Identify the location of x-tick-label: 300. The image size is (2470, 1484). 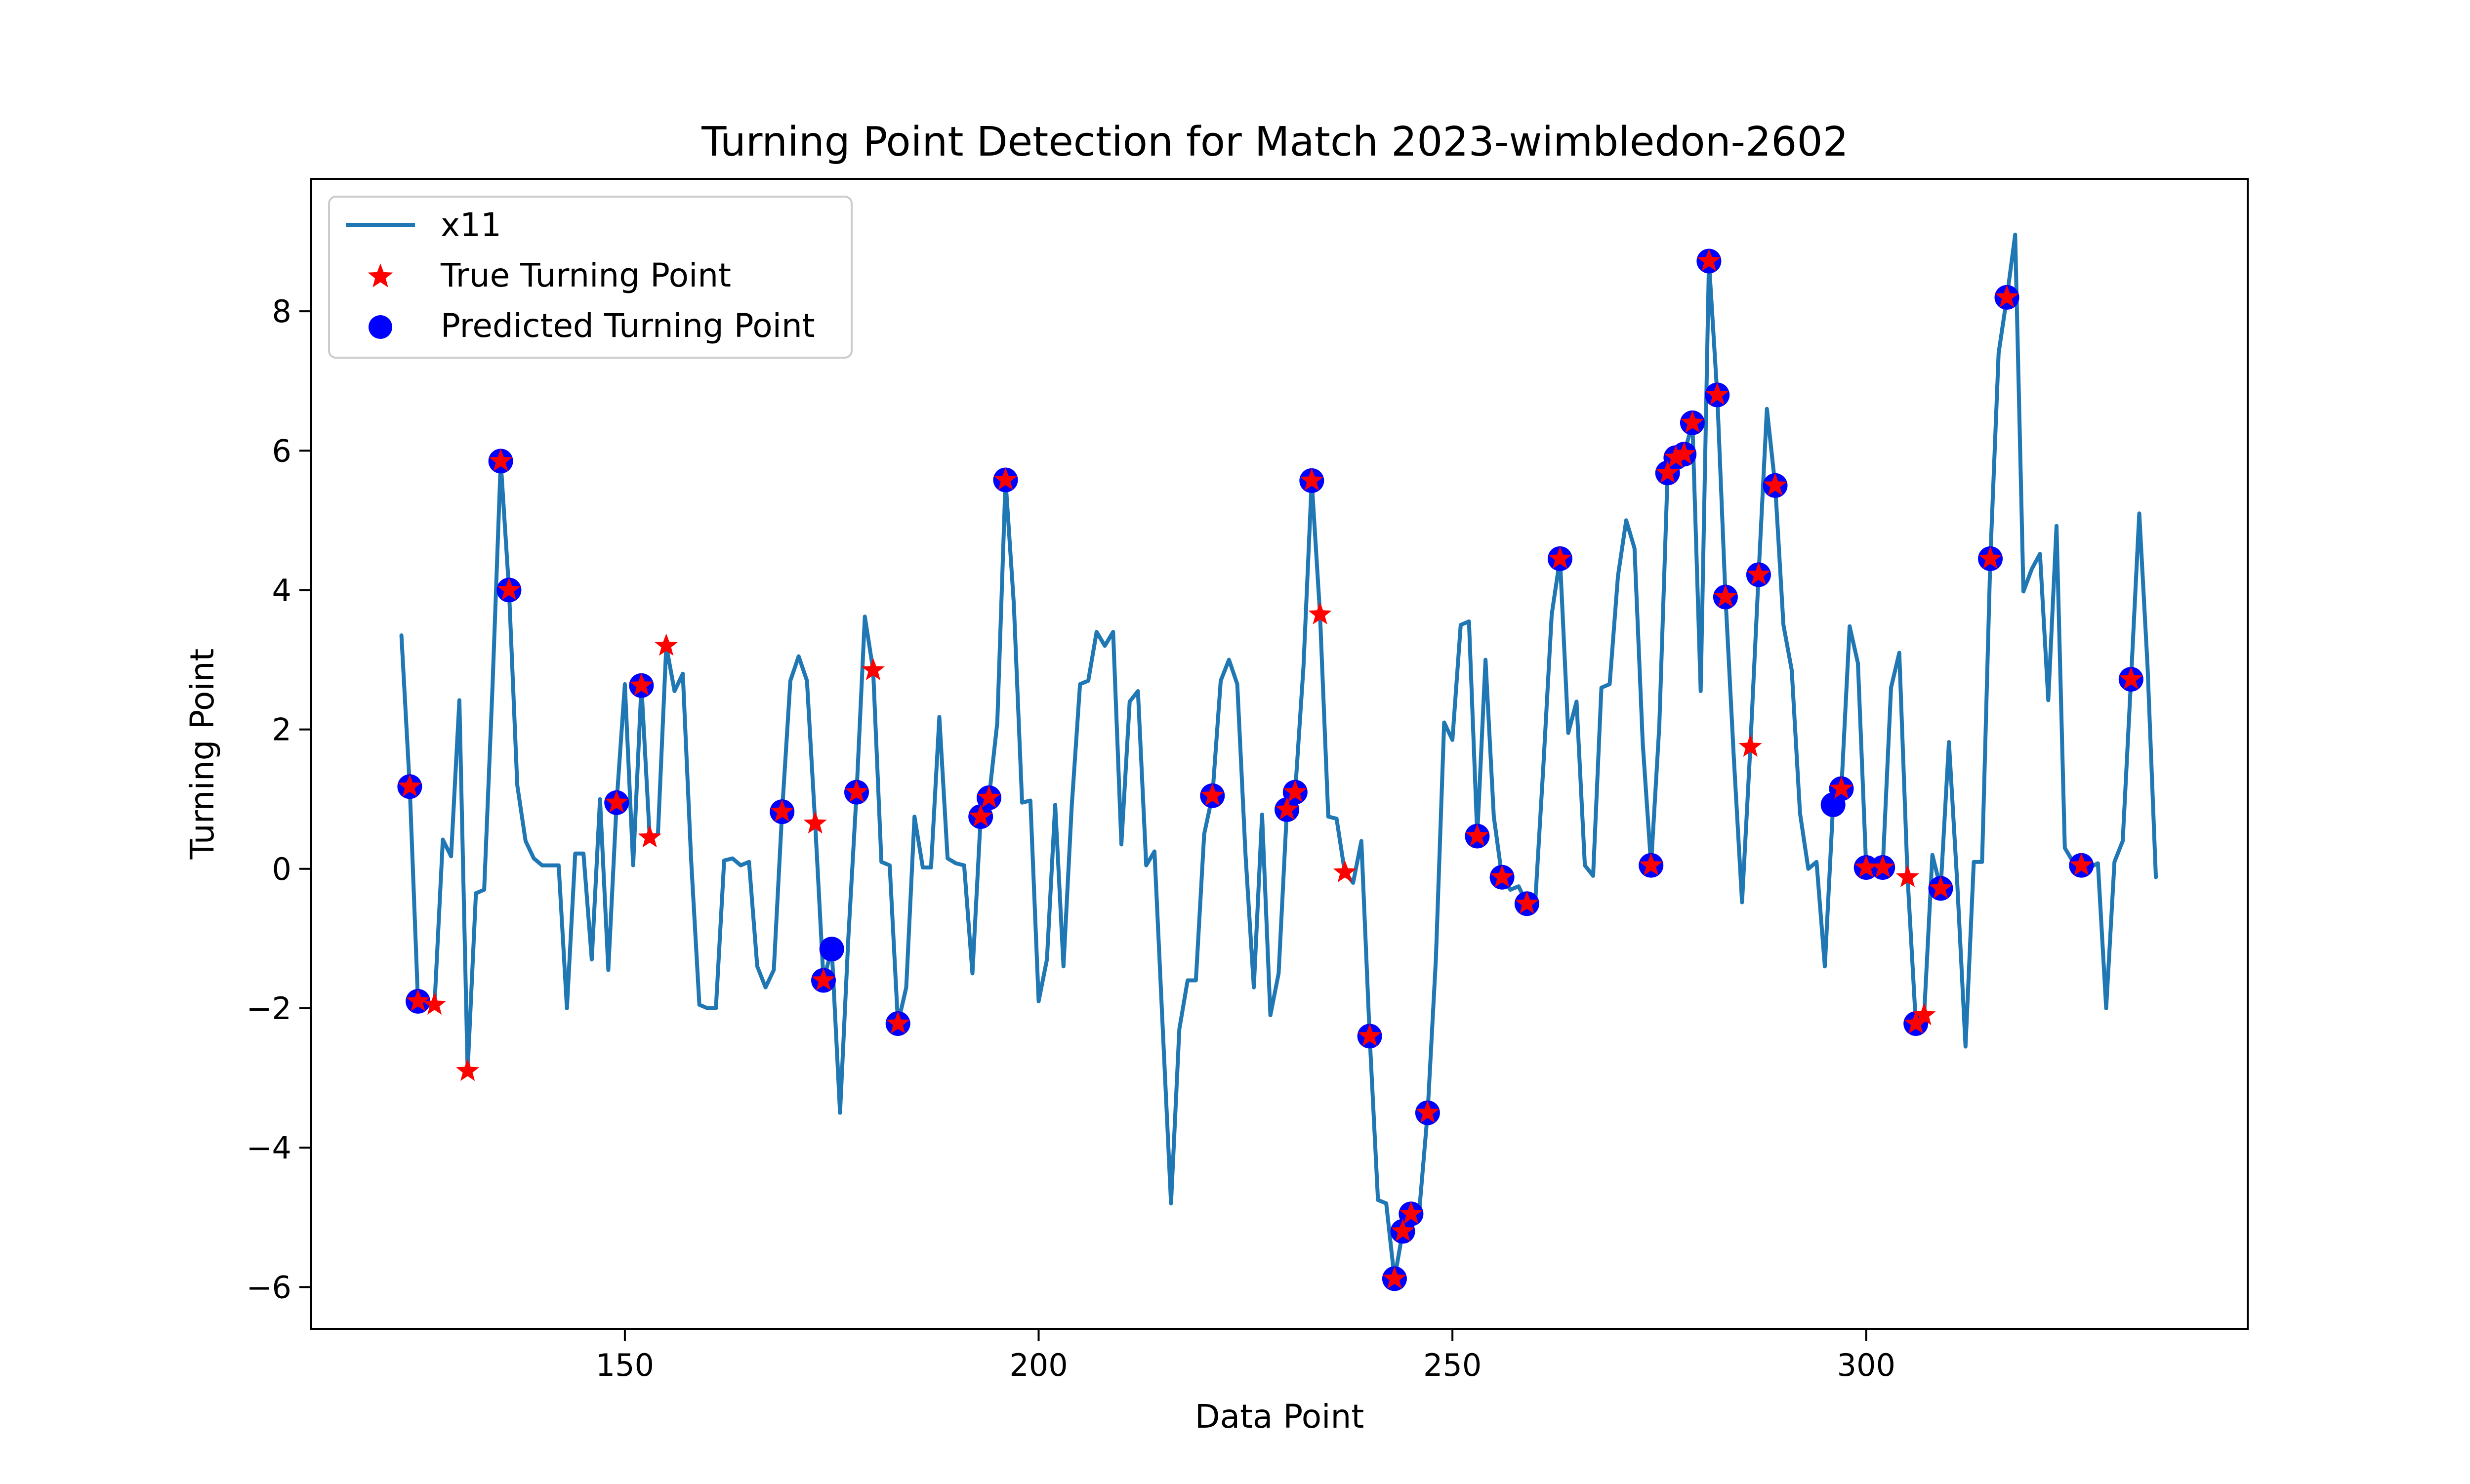
(1866, 1365).